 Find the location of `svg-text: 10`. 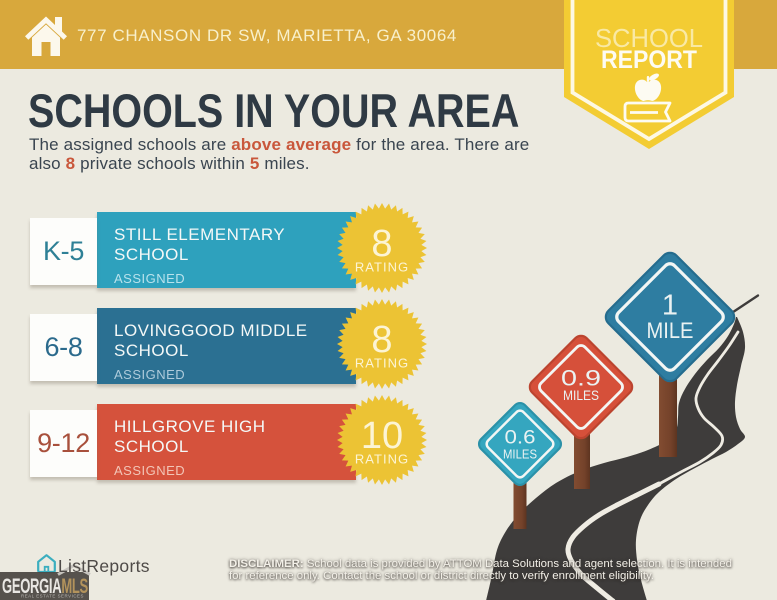

svg-text: 10 is located at coordinates (382, 436).